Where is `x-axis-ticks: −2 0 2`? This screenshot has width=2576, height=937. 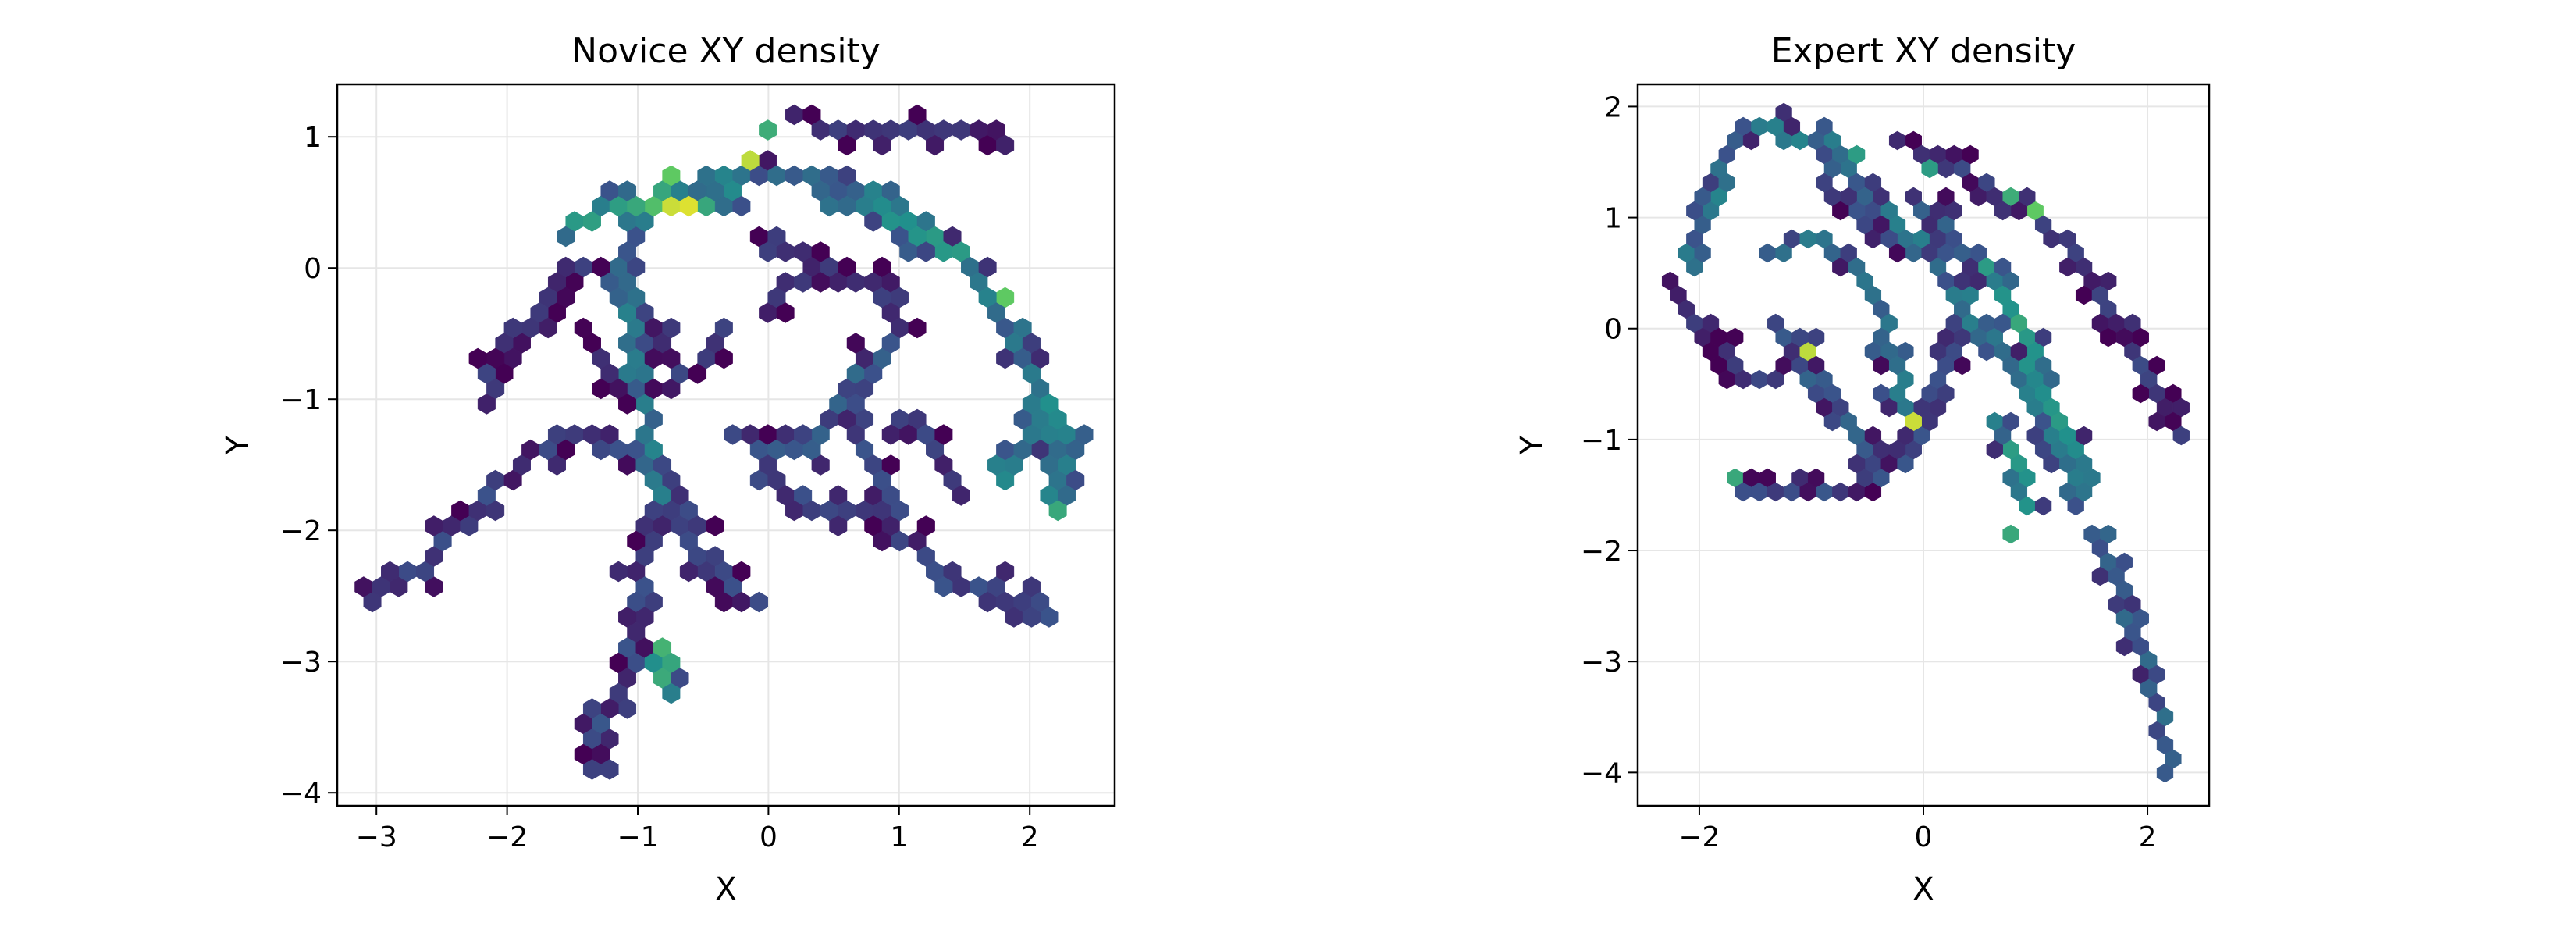
x-axis-ticks: −2 0 2 is located at coordinates (1917, 829).